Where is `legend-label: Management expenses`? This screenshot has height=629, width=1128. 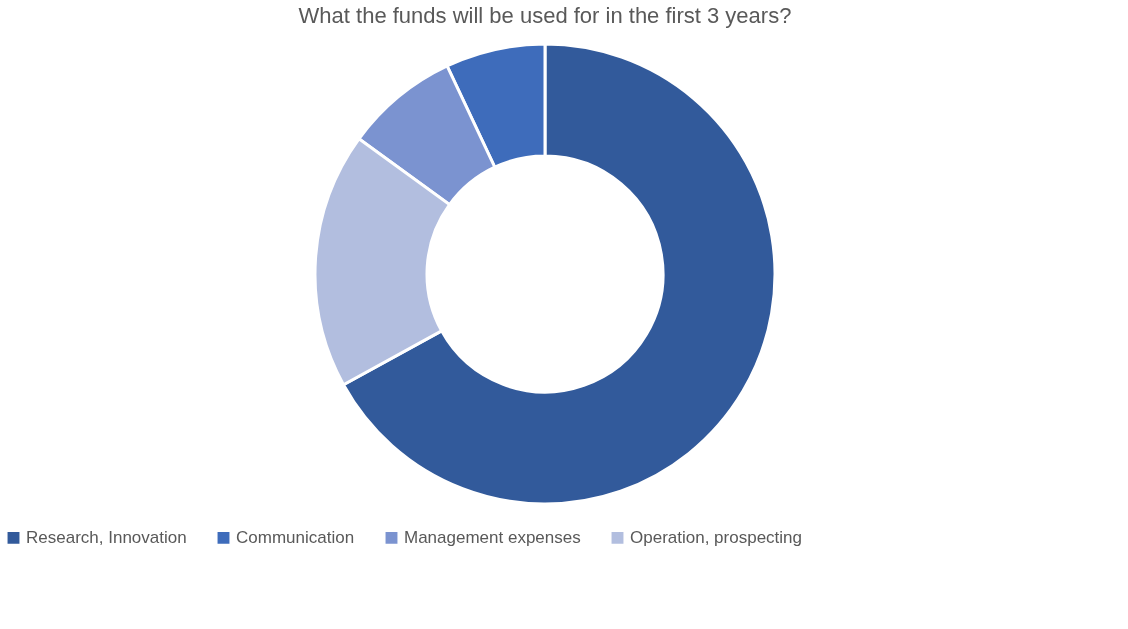
legend-label: Management expenses is located at coordinates (492, 537).